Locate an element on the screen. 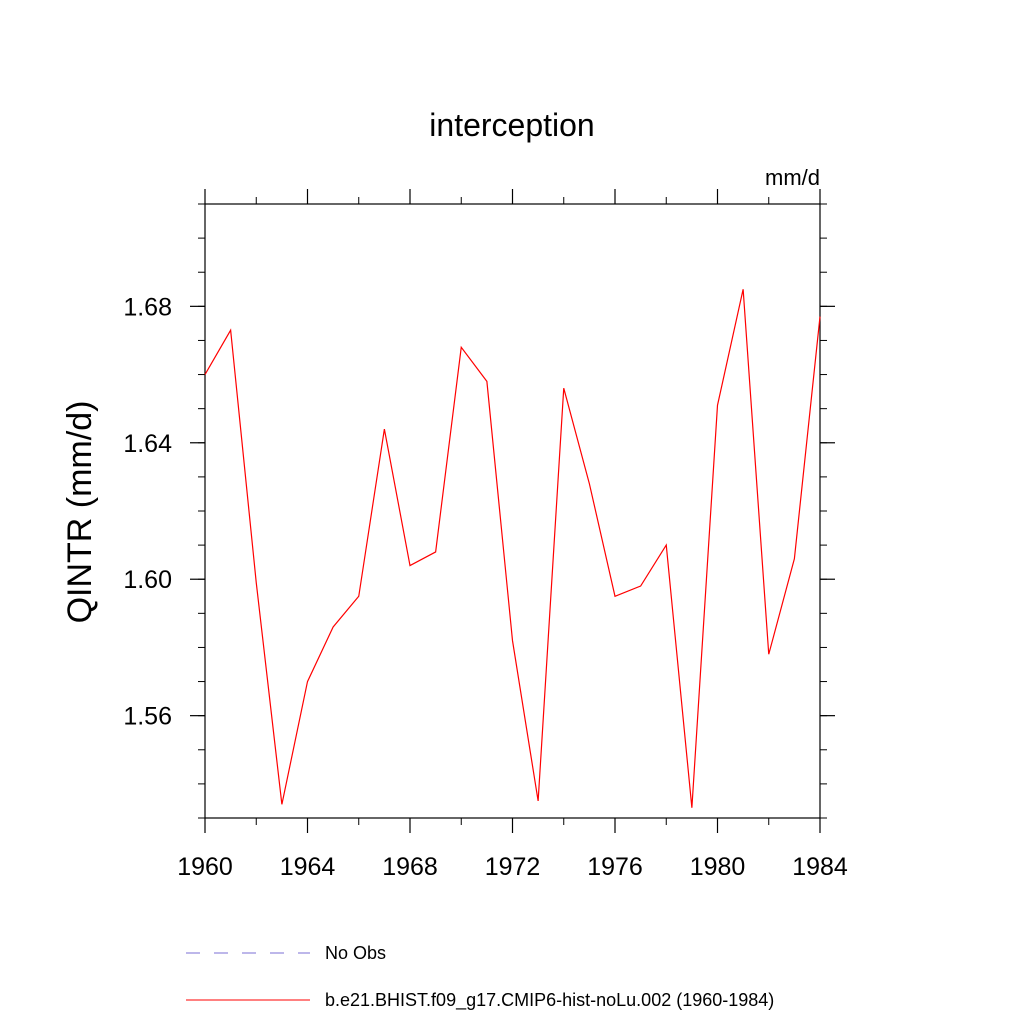 The height and width of the screenshot is (1024, 1024). x-tick-label: 1972 is located at coordinates (513, 867).